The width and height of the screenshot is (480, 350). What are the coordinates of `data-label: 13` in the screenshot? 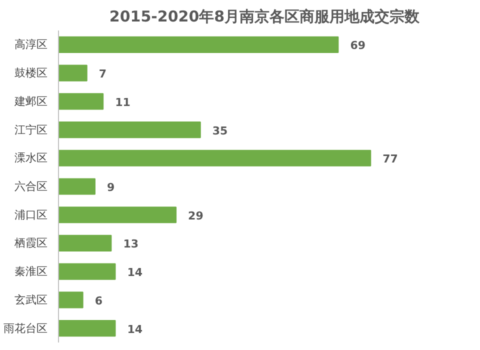 It's located at (131, 244).